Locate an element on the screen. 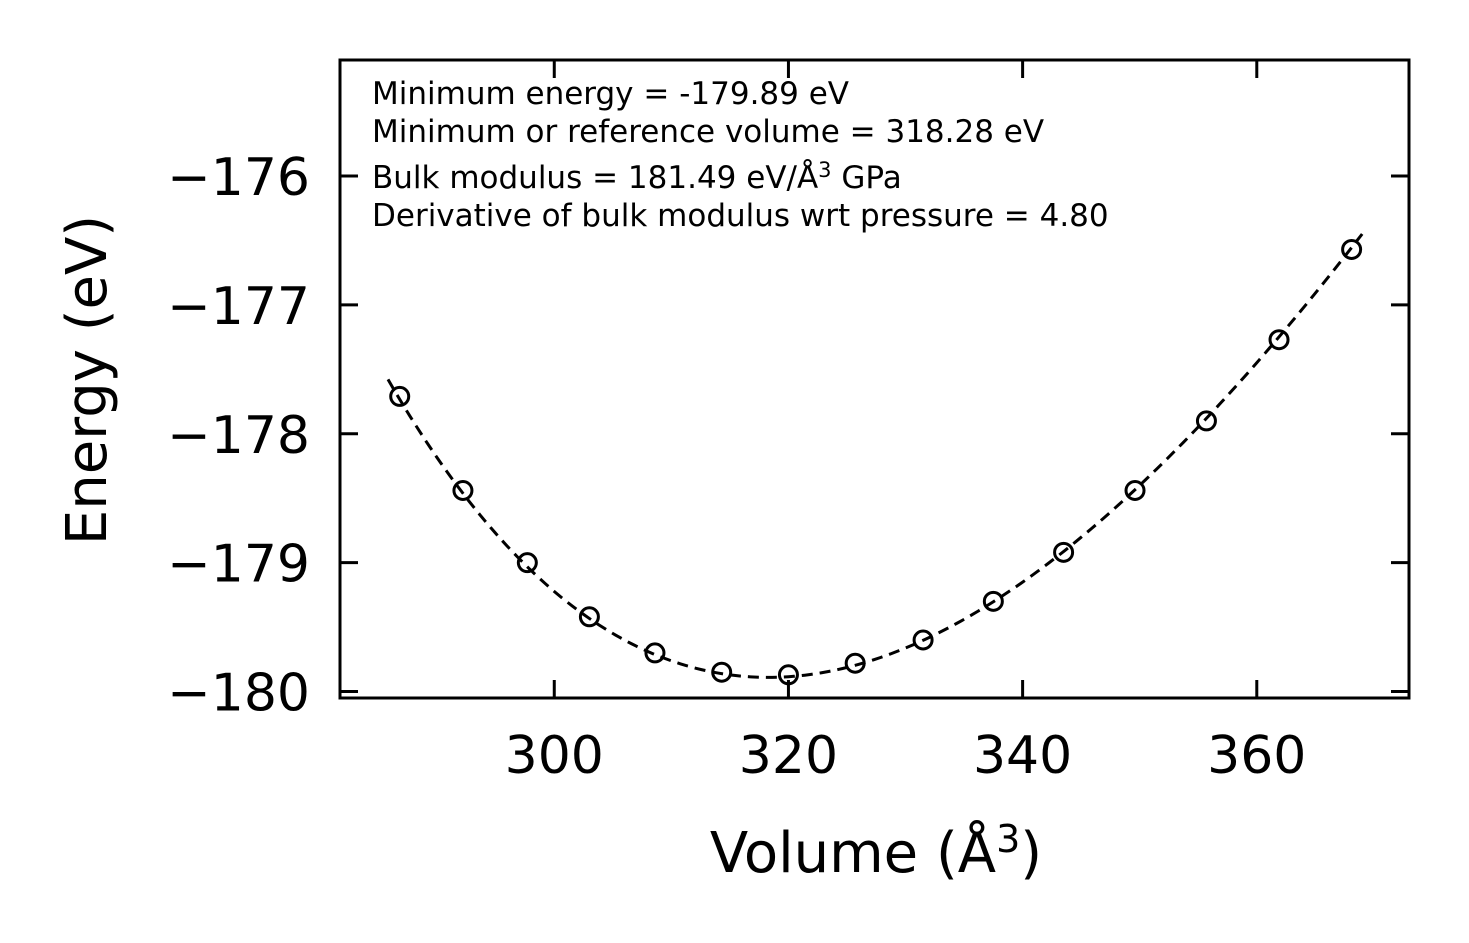 The image size is (1469, 943). annotation-bulk-modulus-text: Bulk modulus = 181.49 eV/Å is located at coordinates (595, 178).